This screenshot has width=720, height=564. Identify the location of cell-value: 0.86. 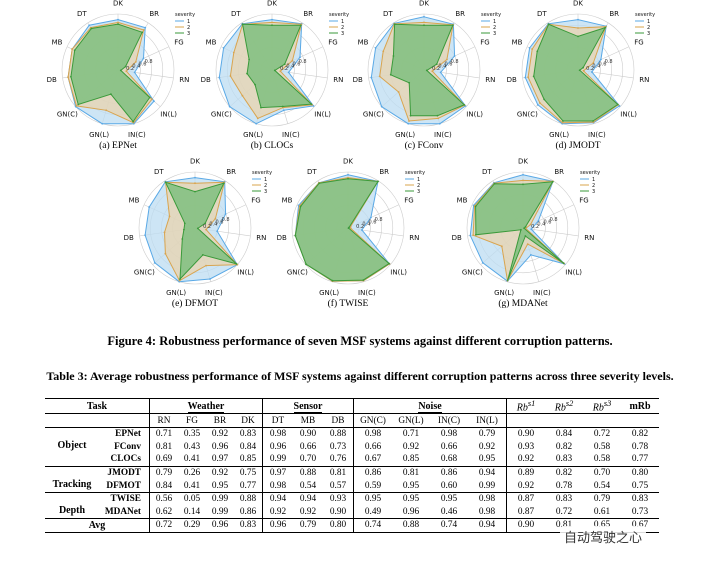
(372, 472).